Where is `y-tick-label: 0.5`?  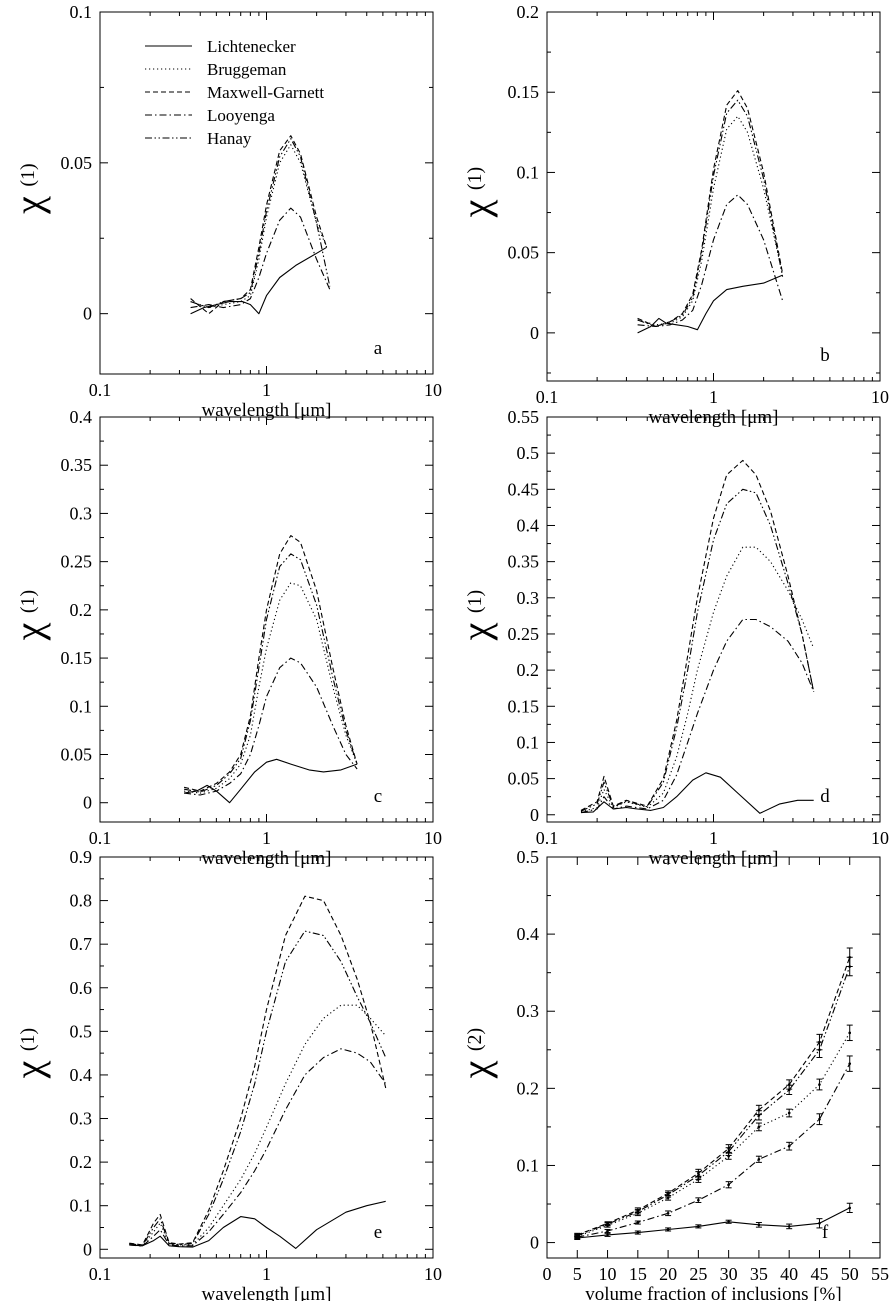 y-tick-label: 0.5 is located at coordinates (528, 857).